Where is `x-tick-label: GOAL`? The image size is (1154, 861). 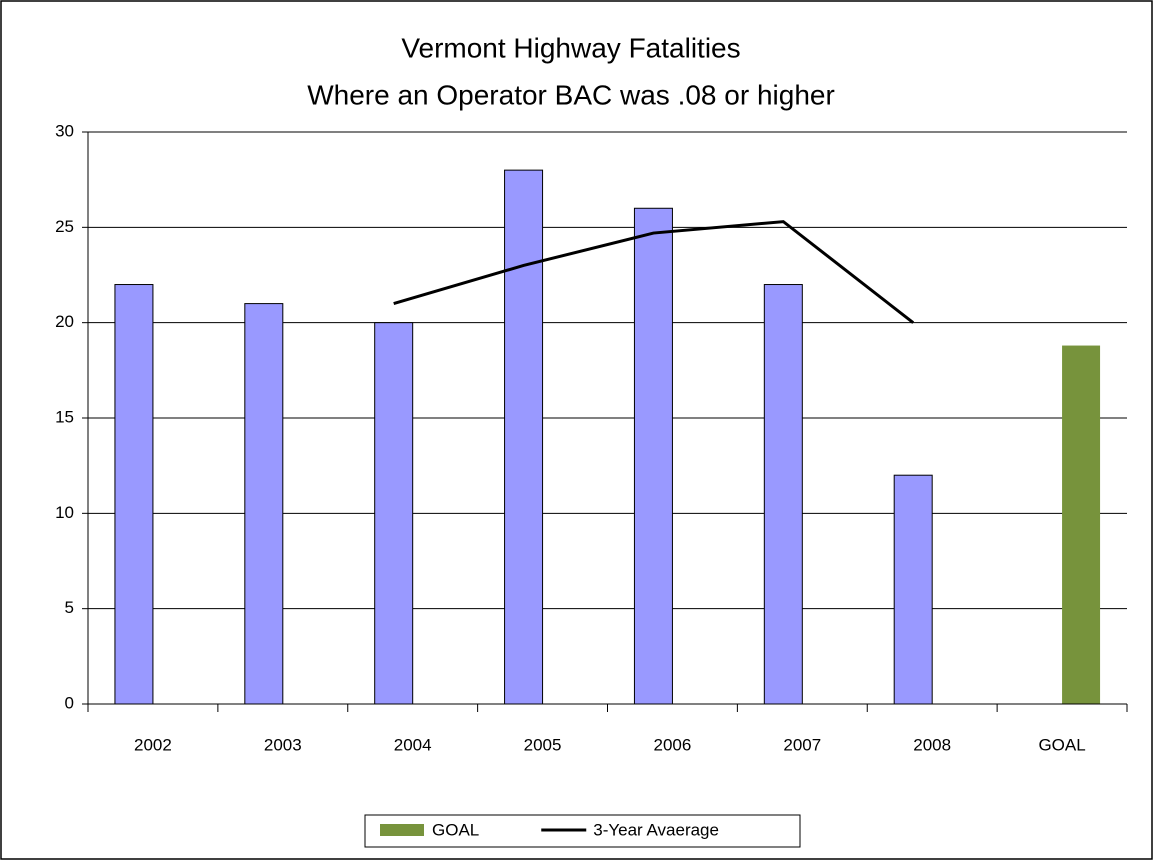 x-tick-label: GOAL is located at coordinates (1061, 744).